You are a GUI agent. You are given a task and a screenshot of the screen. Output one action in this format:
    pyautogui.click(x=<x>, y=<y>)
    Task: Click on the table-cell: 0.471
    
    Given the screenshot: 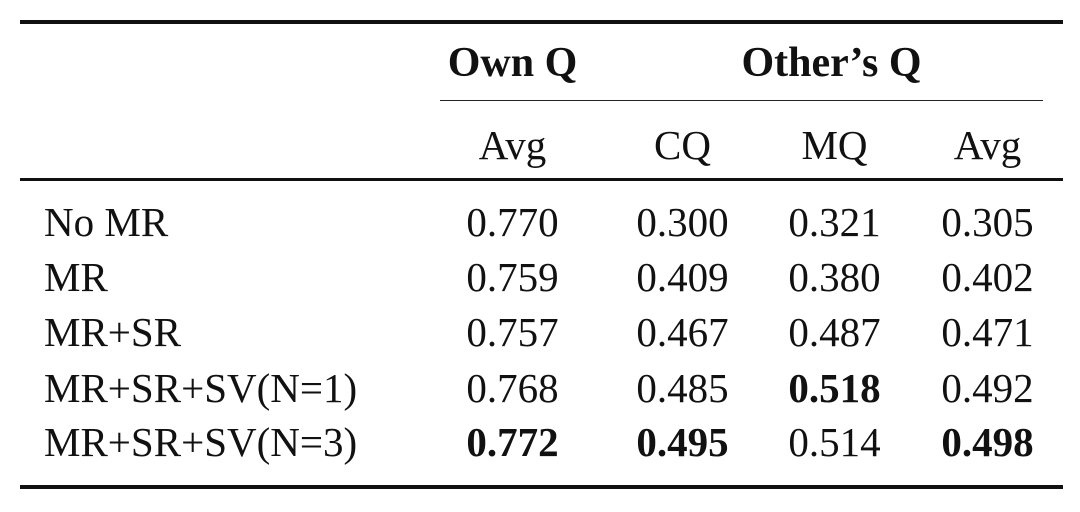 What is the action you would take?
    pyautogui.click(x=987, y=332)
    